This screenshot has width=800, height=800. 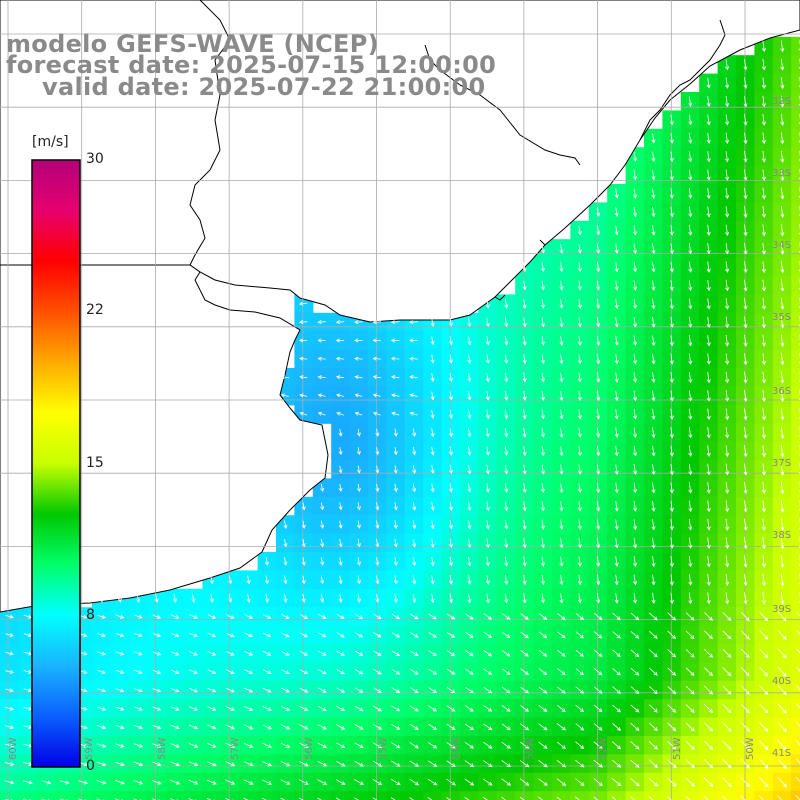 What do you see at coordinates (95, 310) in the screenshot?
I see `colorbar-tick-22: 22` at bounding box center [95, 310].